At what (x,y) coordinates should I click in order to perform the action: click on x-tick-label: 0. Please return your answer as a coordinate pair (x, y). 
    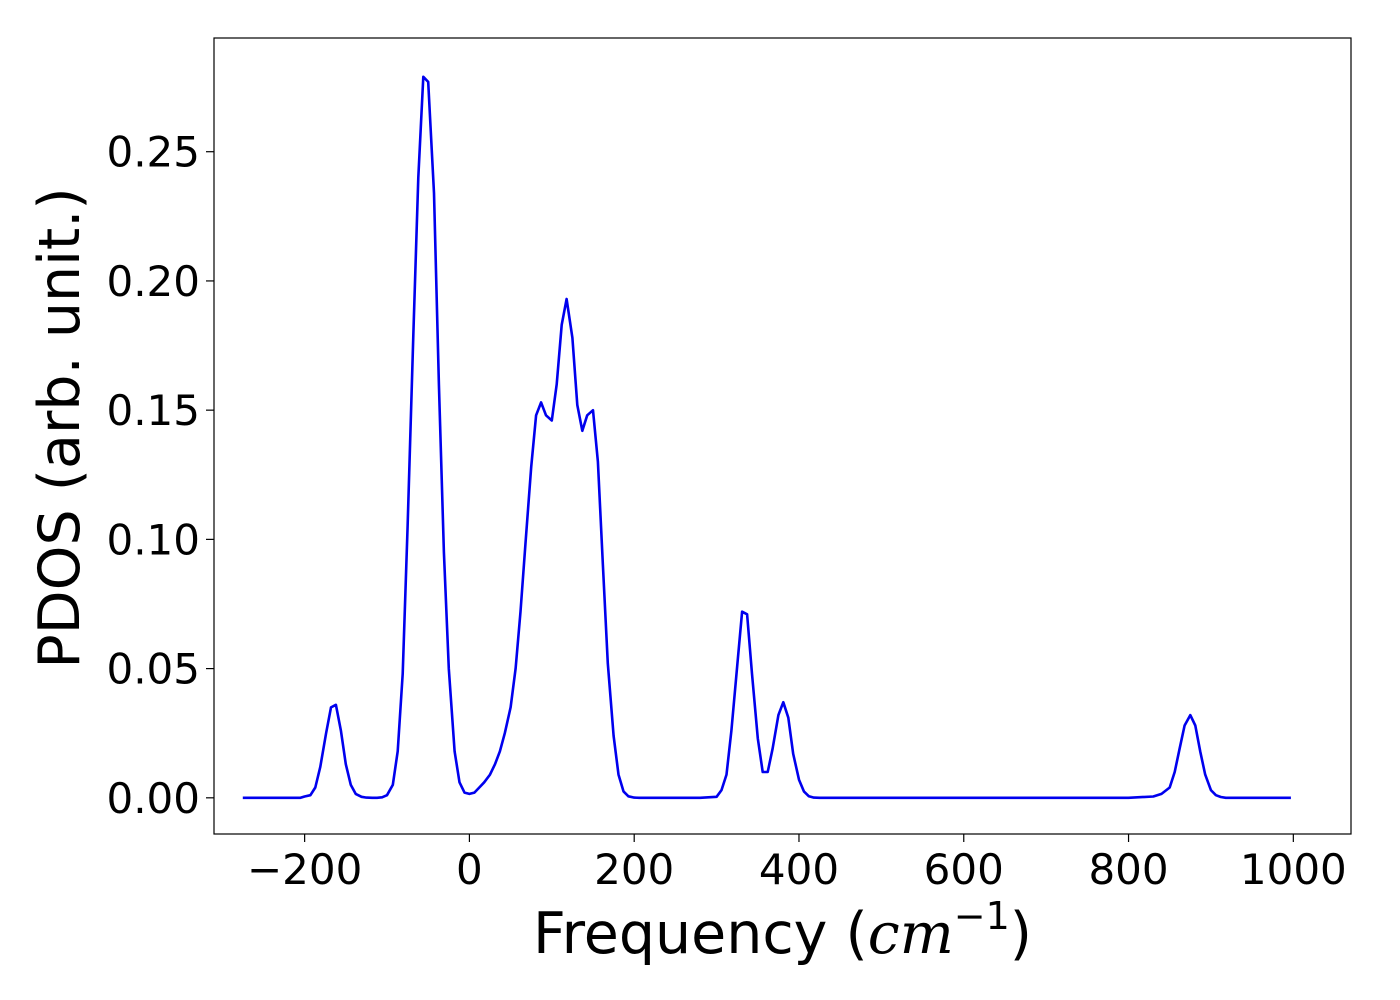
    Looking at the image, I should click on (469, 869).